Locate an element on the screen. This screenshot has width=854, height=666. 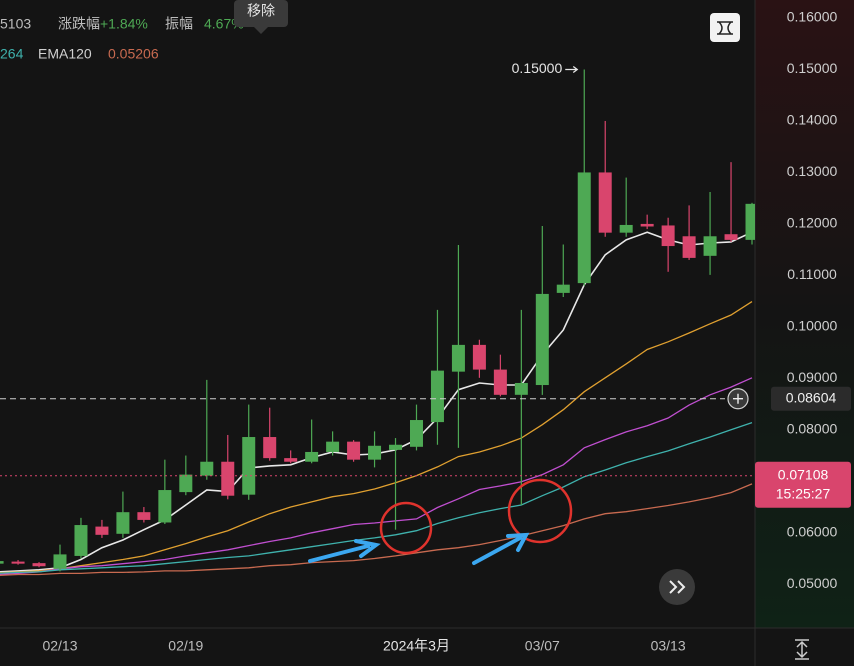
legend-value: 0.05206 is located at coordinates (133, 54).